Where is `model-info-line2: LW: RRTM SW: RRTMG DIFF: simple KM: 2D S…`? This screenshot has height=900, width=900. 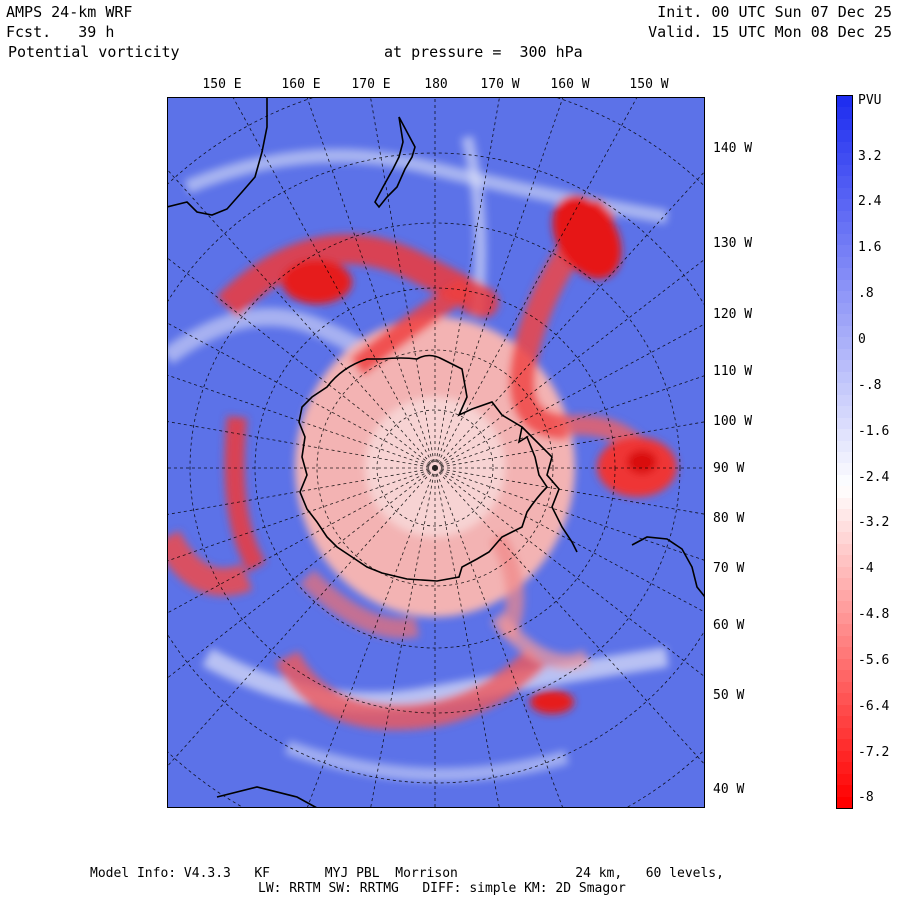
model-info-line2: LW: RRTM SW: RRTMG DIFF: simple KM: 2D S… is located at coordinates (442, 888).